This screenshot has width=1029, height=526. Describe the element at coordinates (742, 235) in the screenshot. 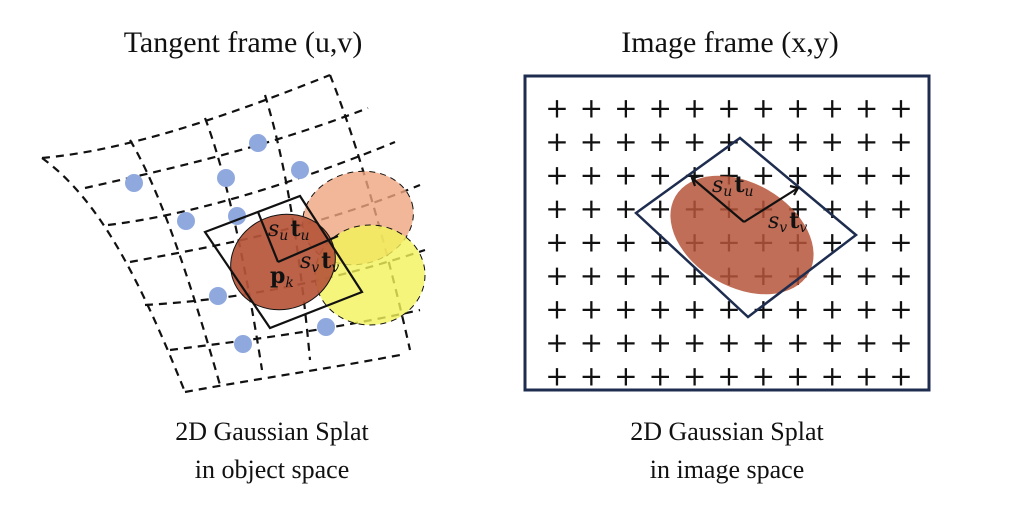

I see `image-space-splat` at that location.